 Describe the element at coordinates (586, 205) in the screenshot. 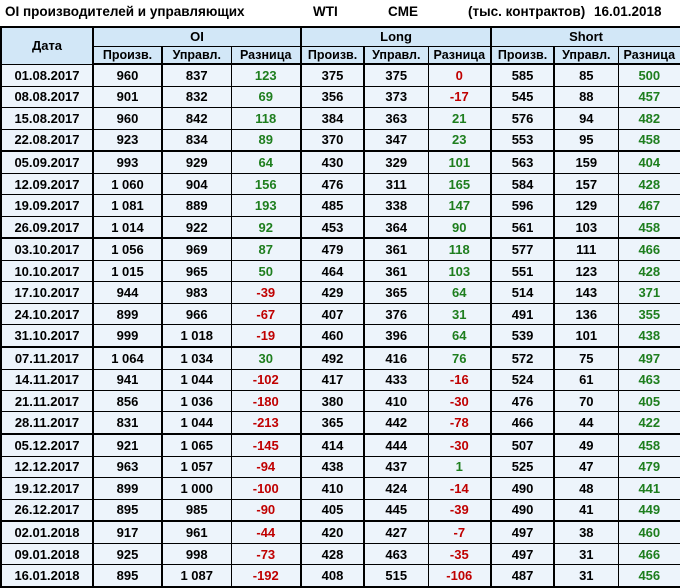

I see `short-manag-cell: 129` at that location.